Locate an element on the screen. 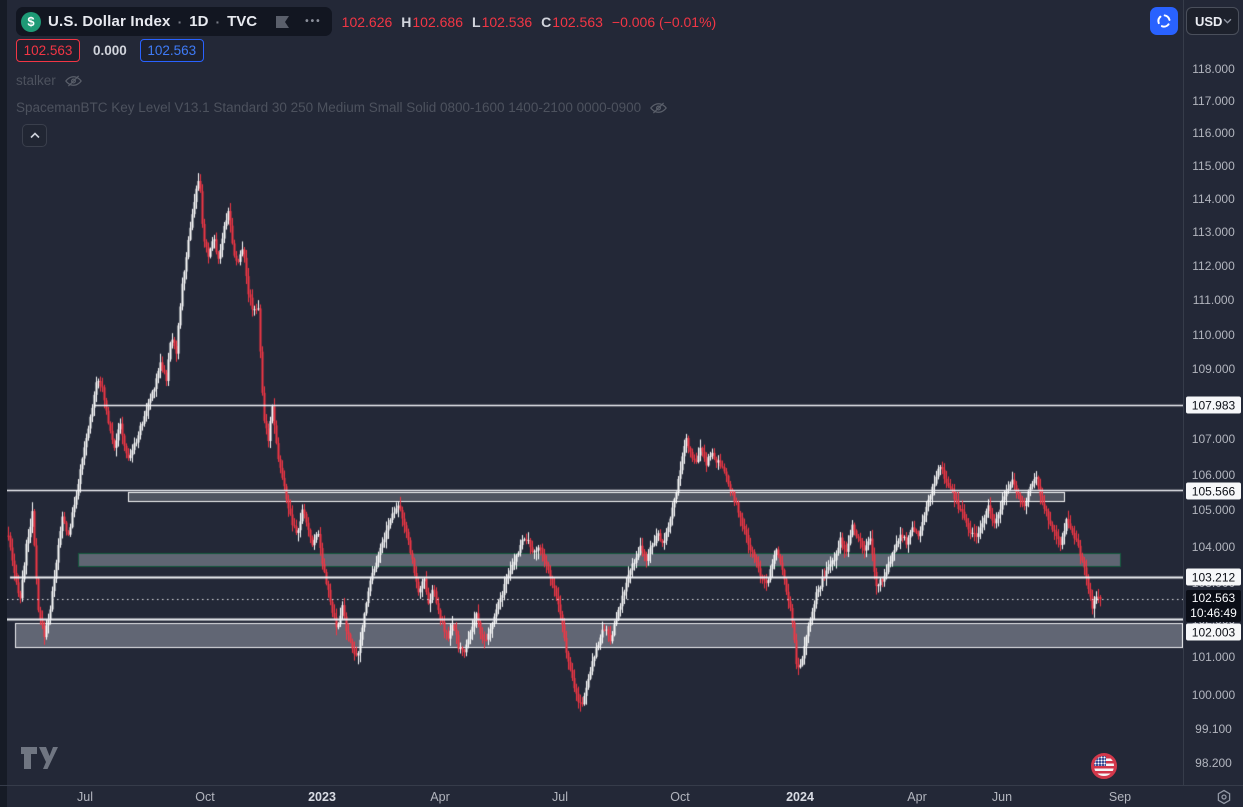 The image size is (1243, 807). price-level-badge: 103.212 is located at coordinates (1213, 577).